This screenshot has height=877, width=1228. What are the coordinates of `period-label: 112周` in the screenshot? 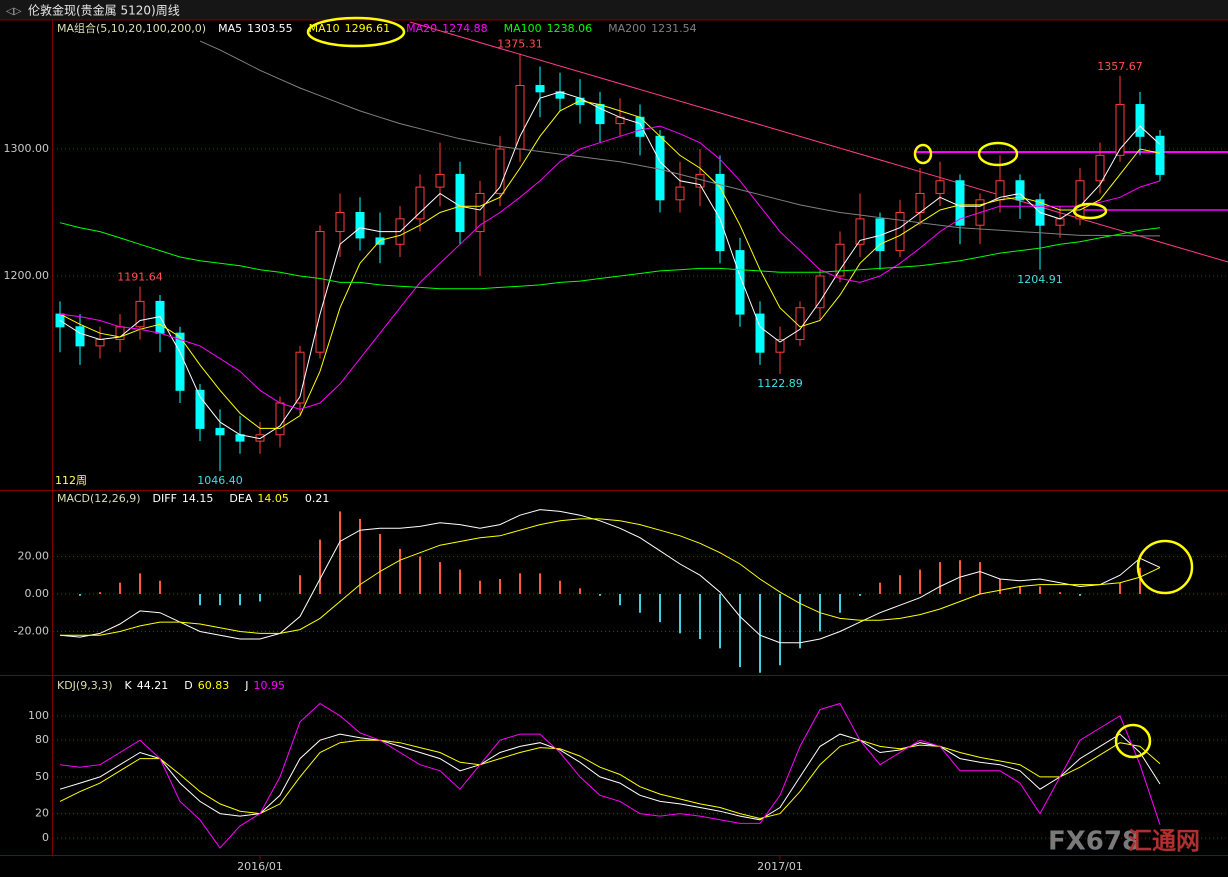 It's located at (71, 480).